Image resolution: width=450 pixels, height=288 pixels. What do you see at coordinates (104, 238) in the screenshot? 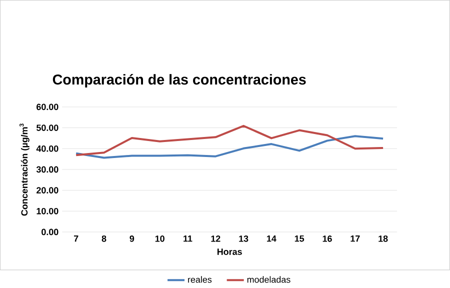
I see `x-tick-label: 8` at bounding box center [104, 238].